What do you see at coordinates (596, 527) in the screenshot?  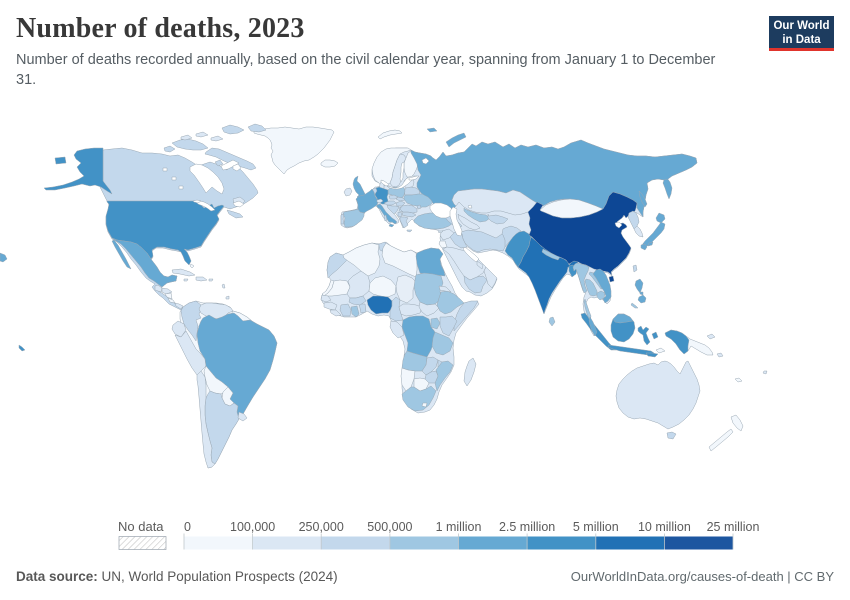 I see `svg-text: 5 million` at bounding box center [596, 527].